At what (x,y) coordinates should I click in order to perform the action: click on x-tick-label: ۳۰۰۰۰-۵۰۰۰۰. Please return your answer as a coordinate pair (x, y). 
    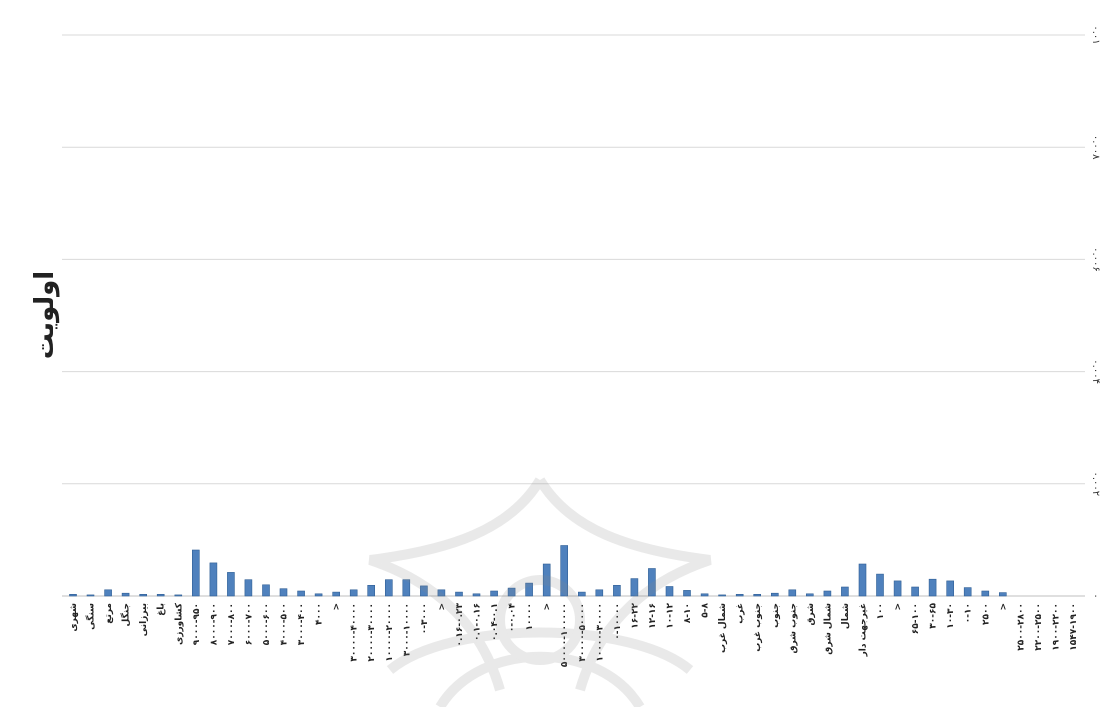
    Looking at the image, I should click on (583, 632).